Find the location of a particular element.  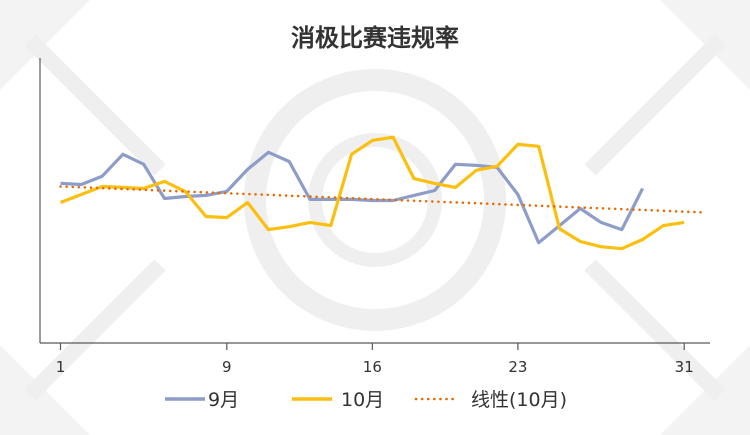

x-tick-label: 23 is located at coordinates (517, 367).